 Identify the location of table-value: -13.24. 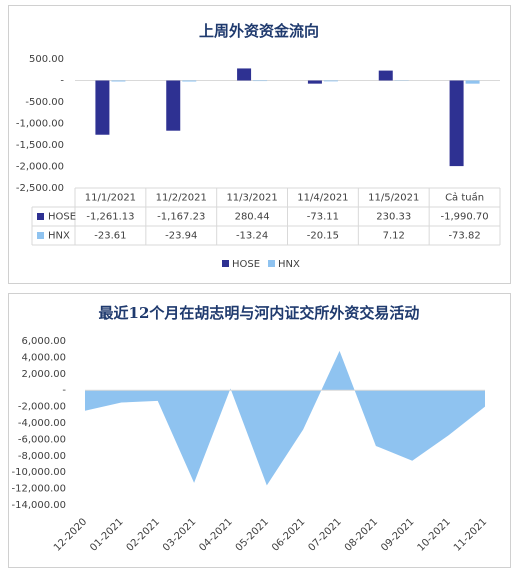
(252, 236).